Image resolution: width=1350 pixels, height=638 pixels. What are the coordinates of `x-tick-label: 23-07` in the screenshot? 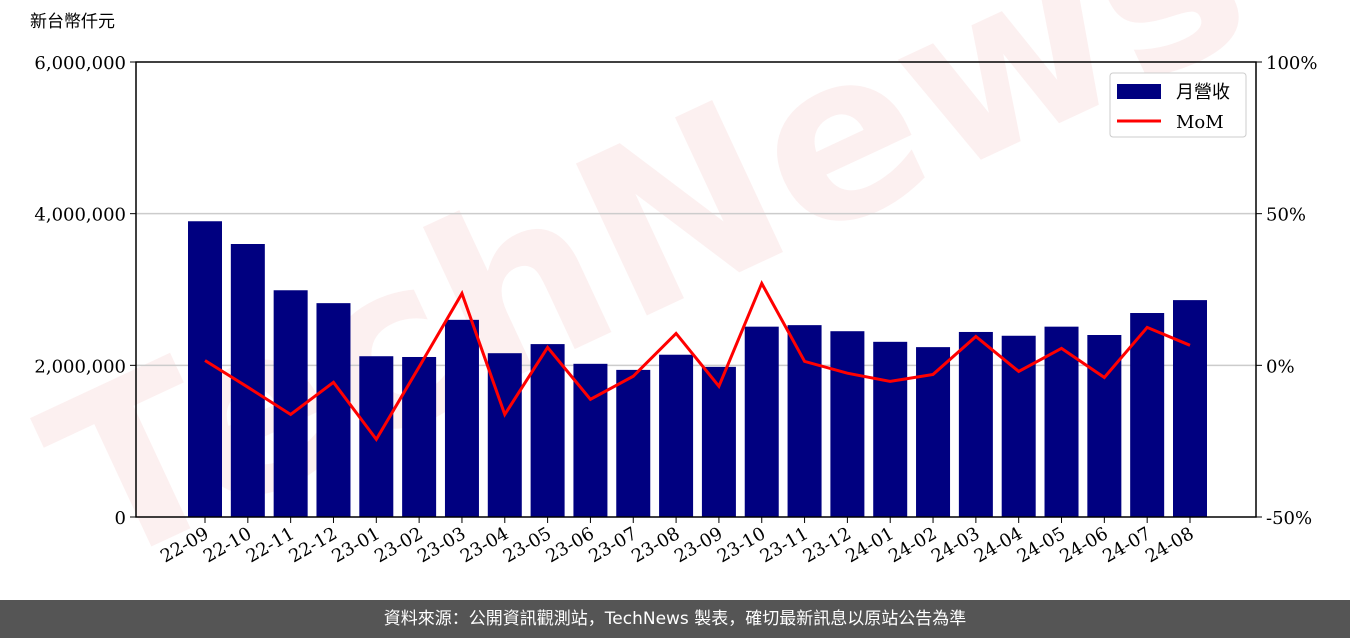 It's located at (612, 545).